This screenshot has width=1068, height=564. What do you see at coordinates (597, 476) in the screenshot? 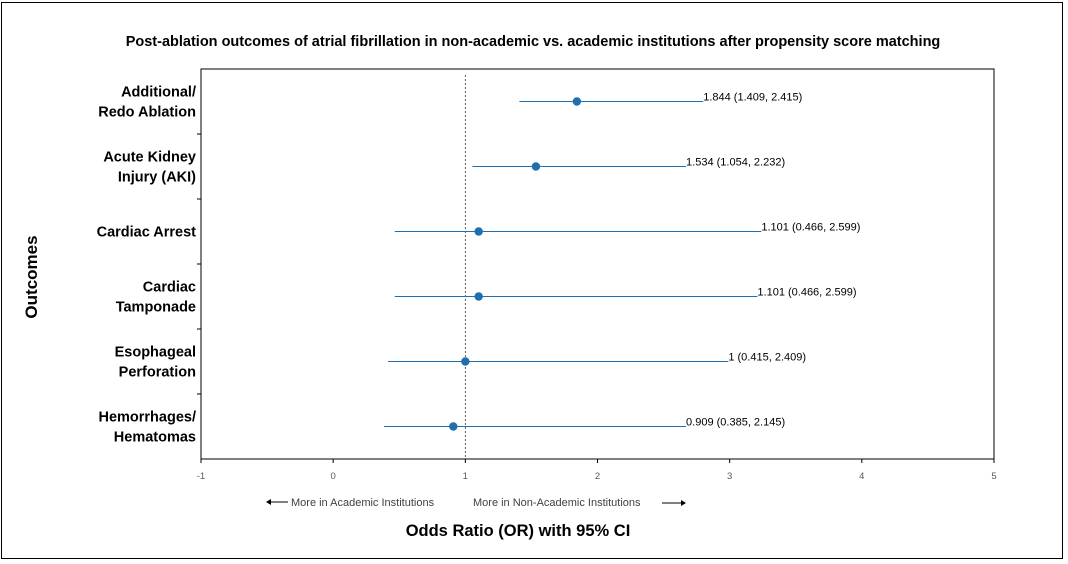
I see `x-tick-label: 2` at bounding box center [597, 476].